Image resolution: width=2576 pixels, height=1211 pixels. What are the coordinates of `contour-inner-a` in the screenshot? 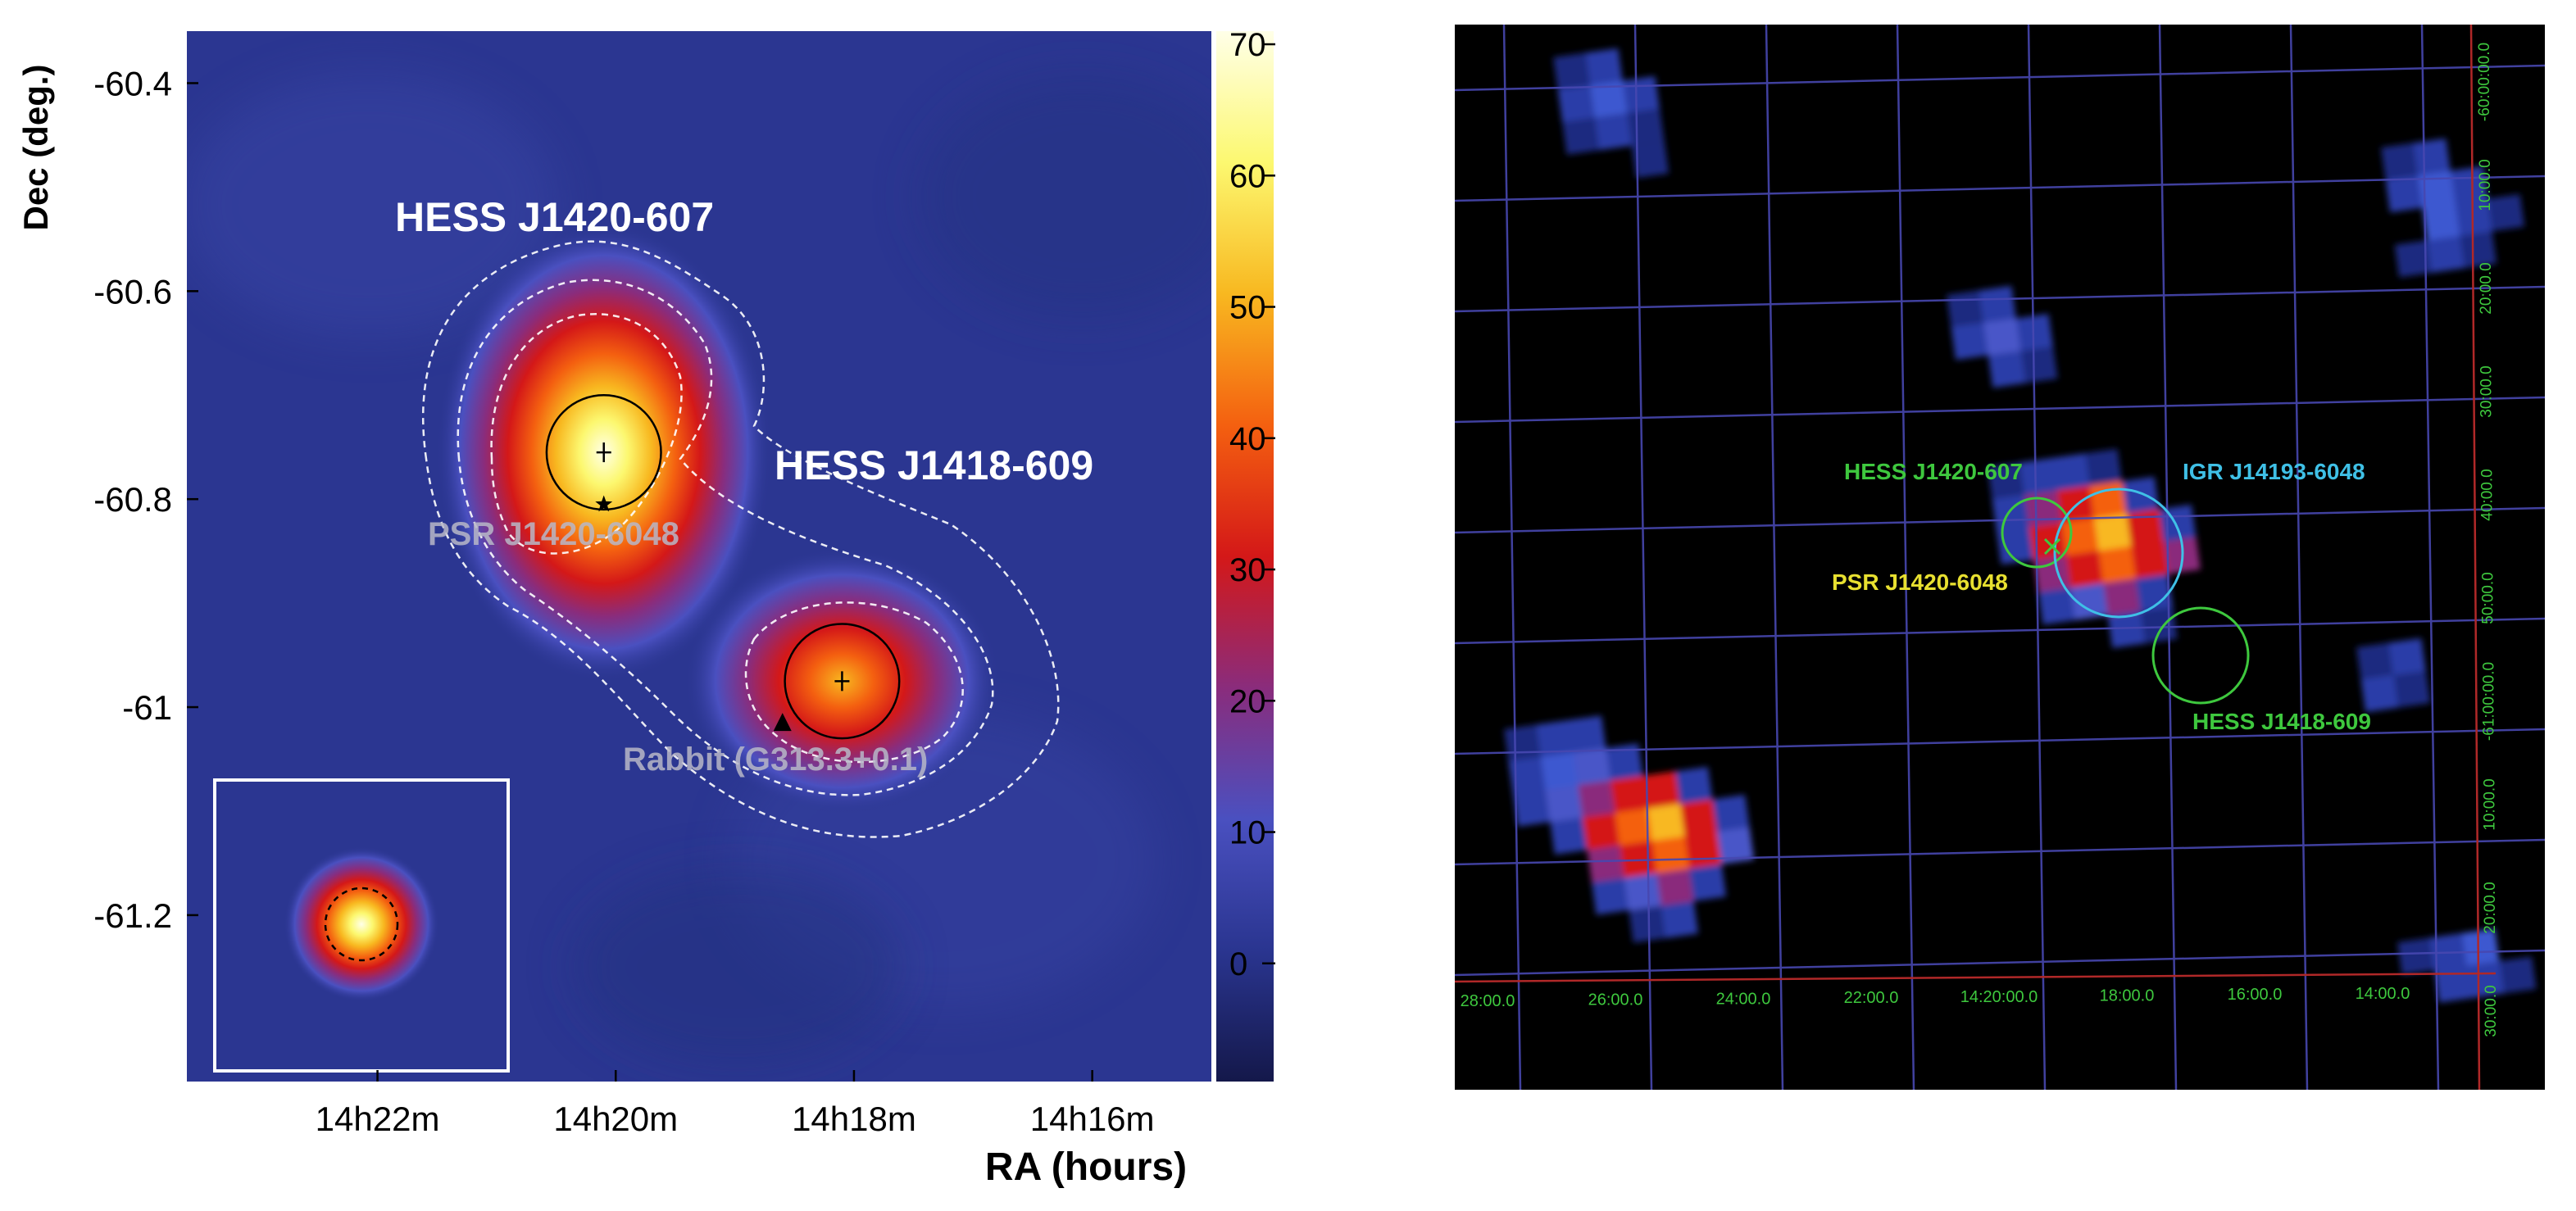 It's located at (586, 434).